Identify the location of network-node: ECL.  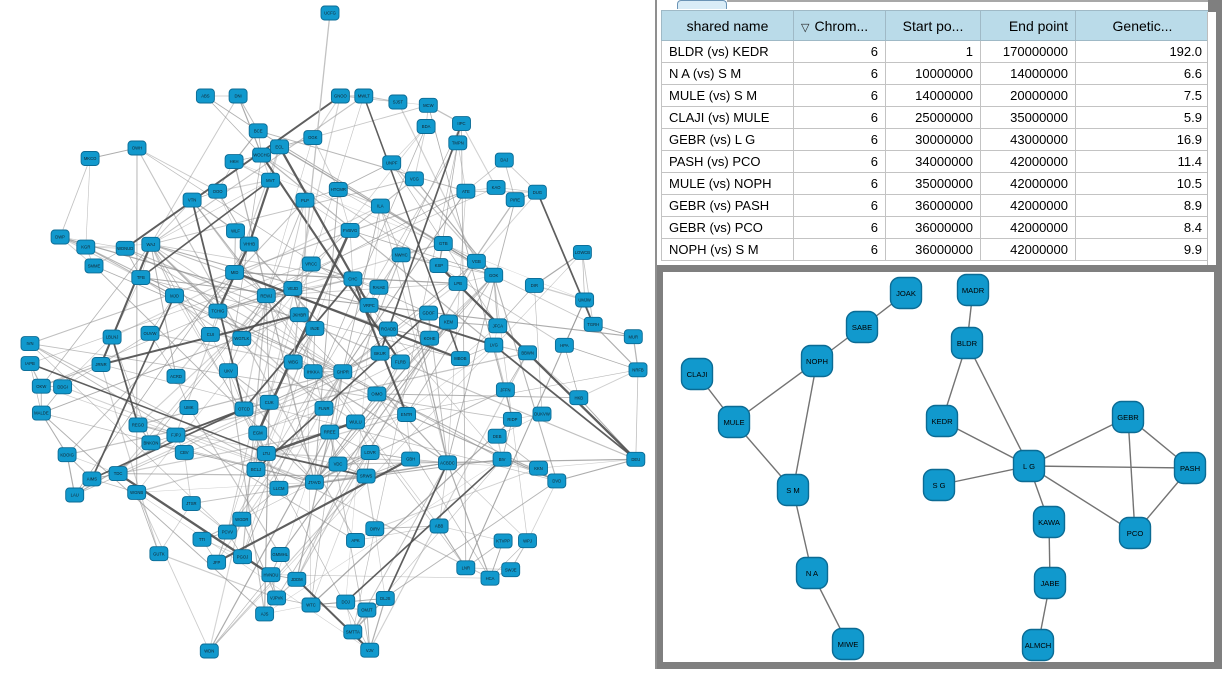
(280, 147).